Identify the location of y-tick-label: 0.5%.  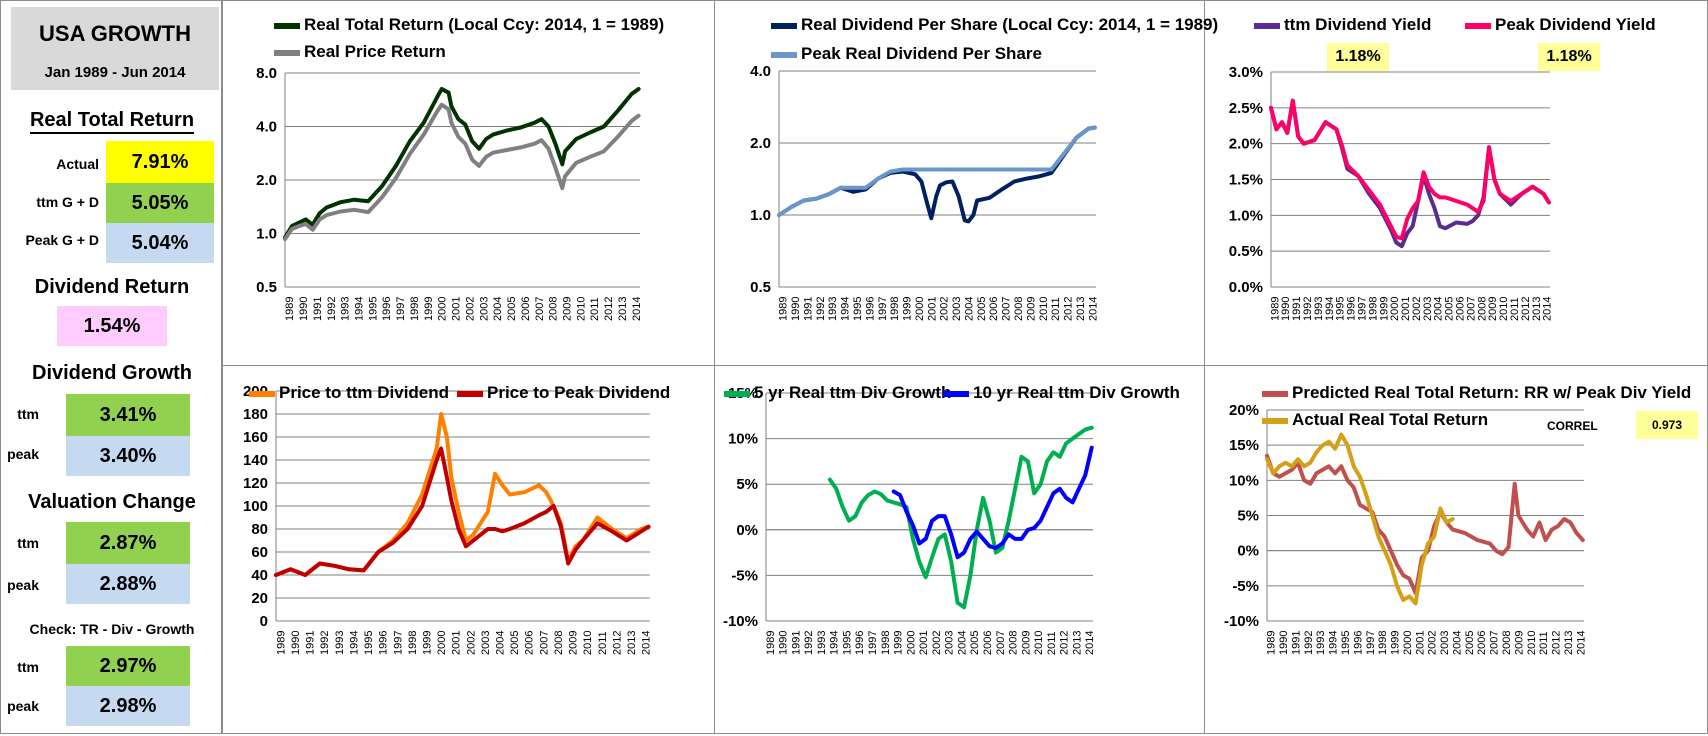
(1246, 251).